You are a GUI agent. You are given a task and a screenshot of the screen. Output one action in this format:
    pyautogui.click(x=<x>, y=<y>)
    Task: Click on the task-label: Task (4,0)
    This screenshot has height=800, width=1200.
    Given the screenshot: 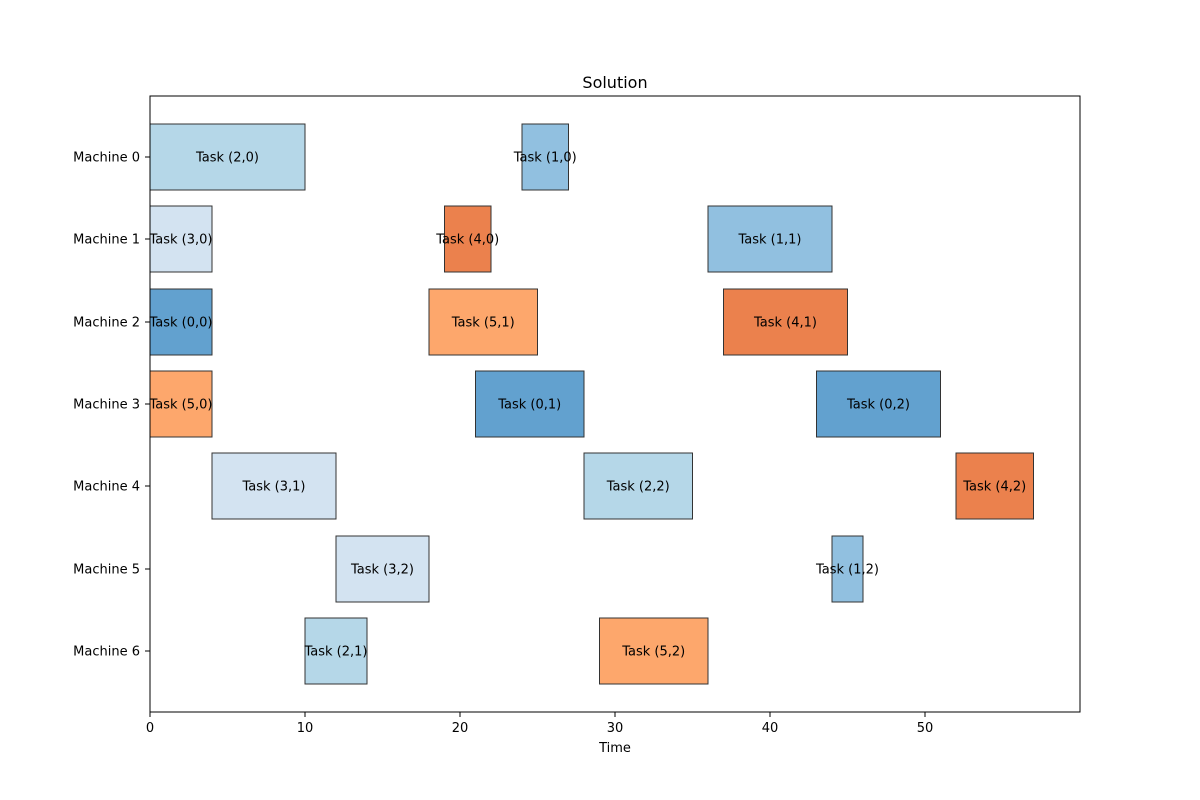 What is the action you would take?
    pyautogui.click(x=467, y=240)
    